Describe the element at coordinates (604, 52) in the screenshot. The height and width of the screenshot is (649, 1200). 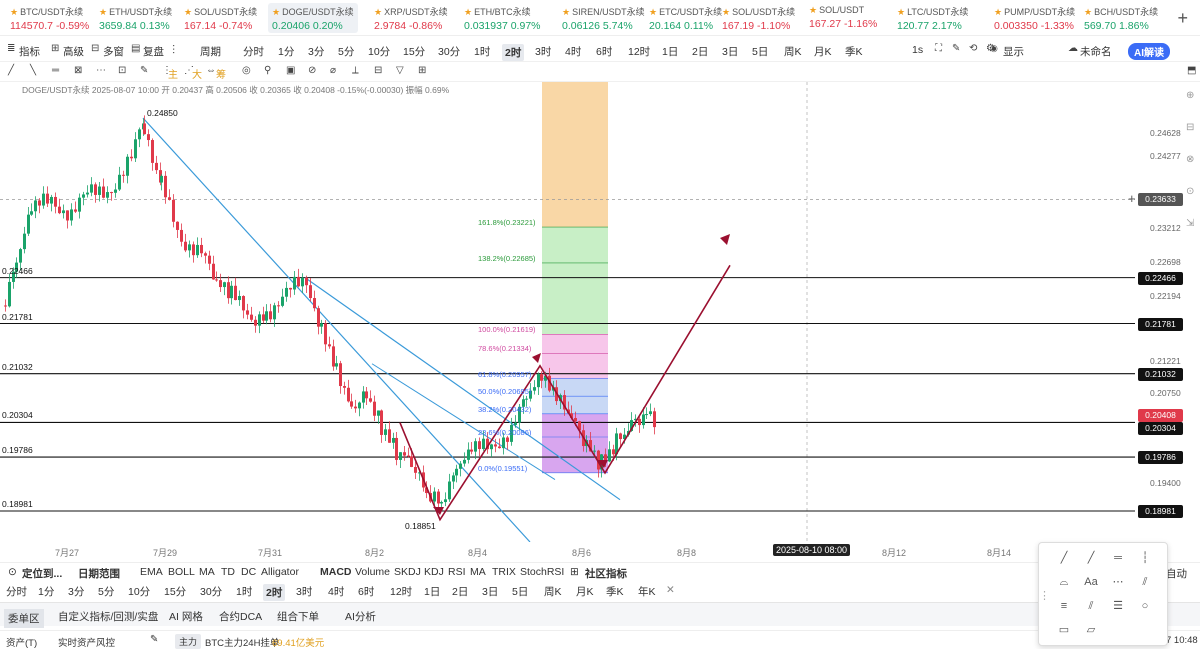
I see `period-6时: 6时` at that location.